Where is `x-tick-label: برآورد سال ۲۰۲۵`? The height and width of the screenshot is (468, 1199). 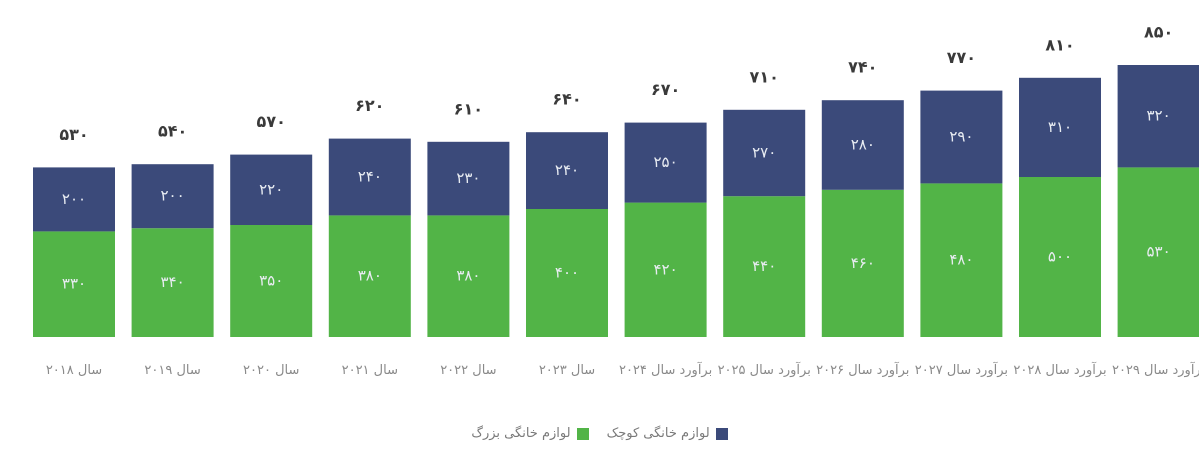 x-tick-label: برآورد سال ۲۰۲۵ is located at coordinates (764, 370).